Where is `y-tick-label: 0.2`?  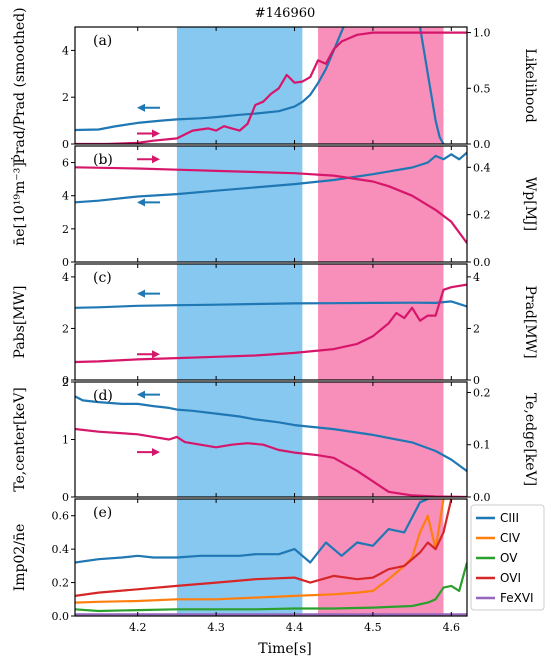
y-tick-label: 0.2 is located at coordinates (61, 583).